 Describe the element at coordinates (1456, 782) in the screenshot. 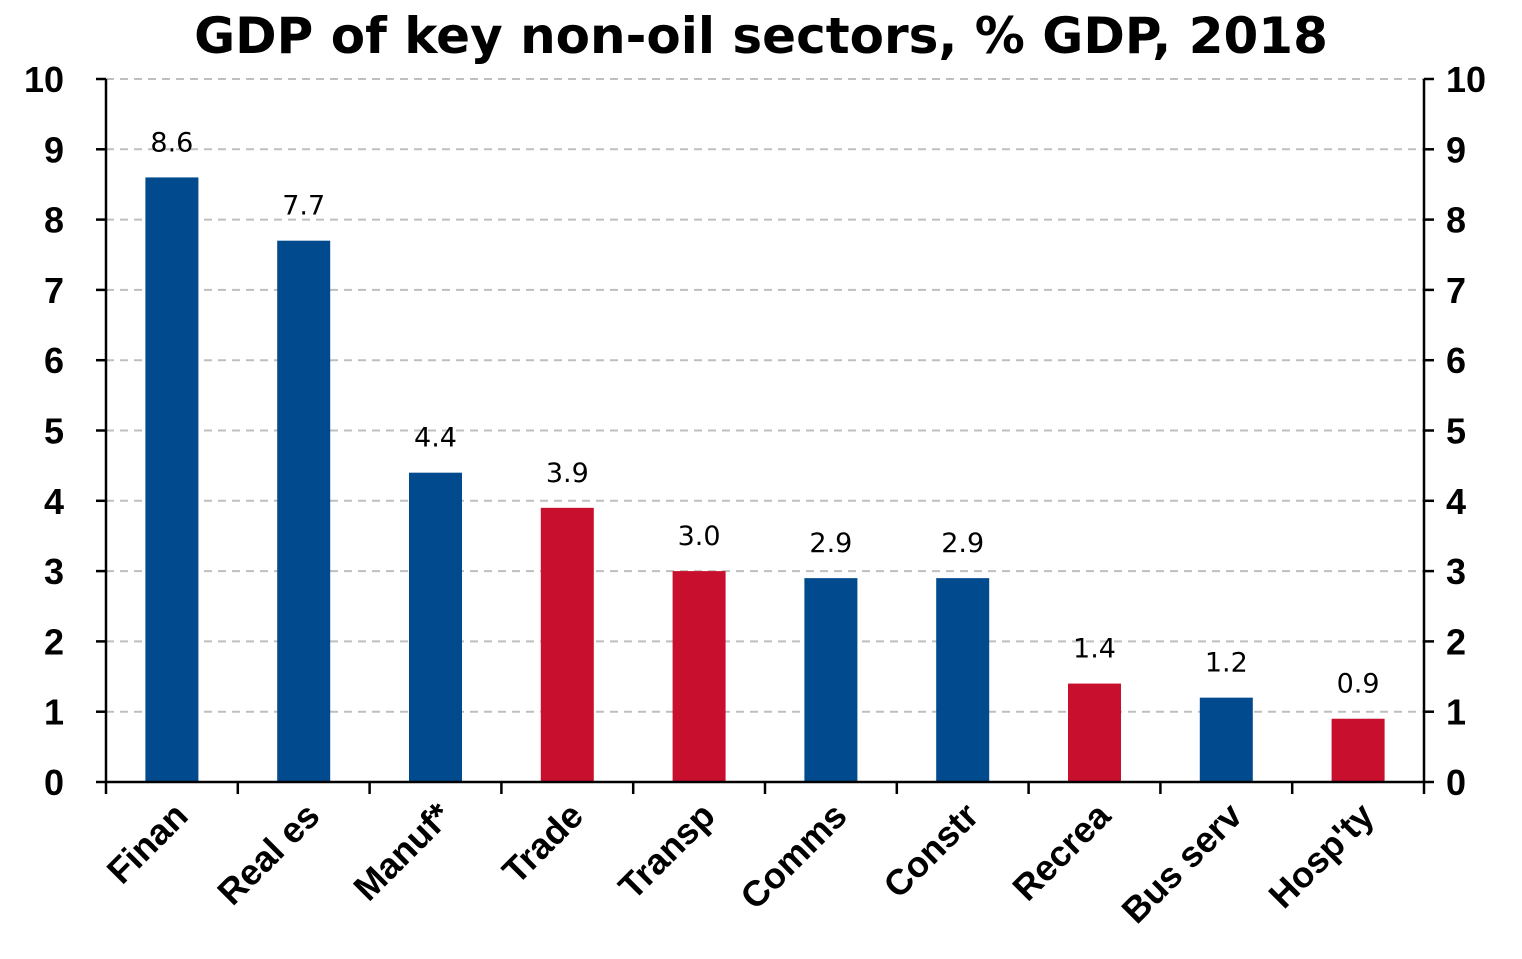

I see `y-tick-label-right: 0` at that location.